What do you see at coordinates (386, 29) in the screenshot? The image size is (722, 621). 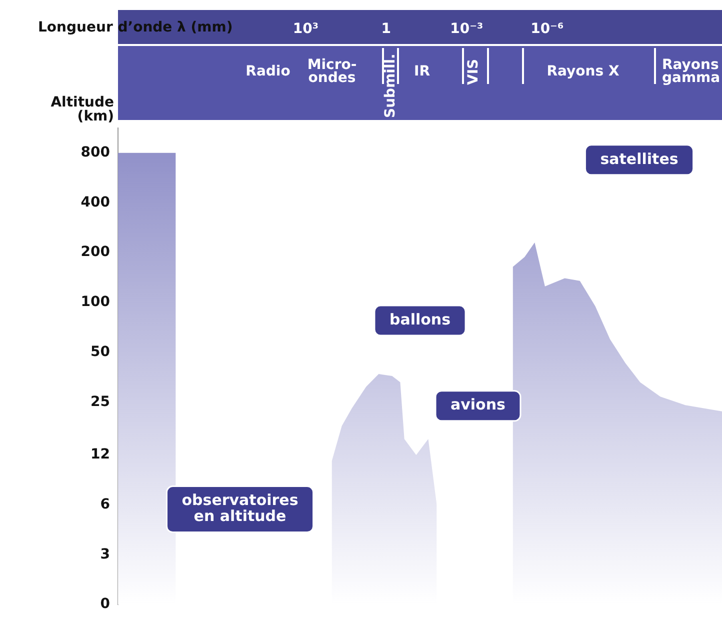 I see `x-tick-label: 1` at bounding box center [386, 29].